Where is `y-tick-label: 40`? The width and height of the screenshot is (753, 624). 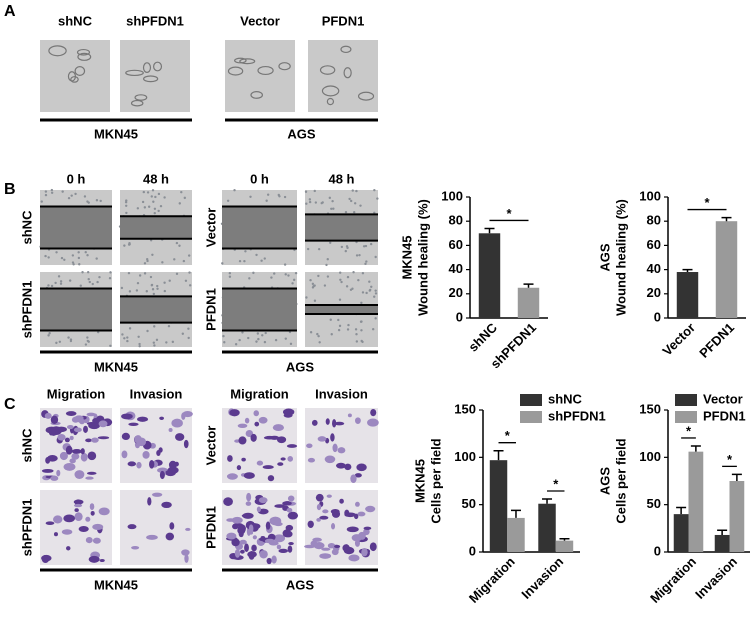
y-tick-label: 40 is located at coordinates (654, 268).